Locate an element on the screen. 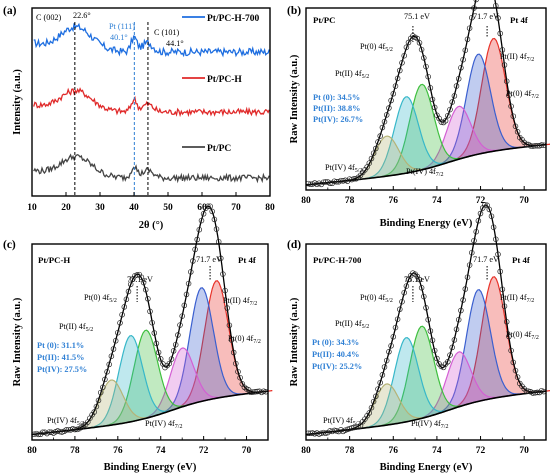  panel-b-peak1: 75.1 eV is located at coordinates (417, 16).